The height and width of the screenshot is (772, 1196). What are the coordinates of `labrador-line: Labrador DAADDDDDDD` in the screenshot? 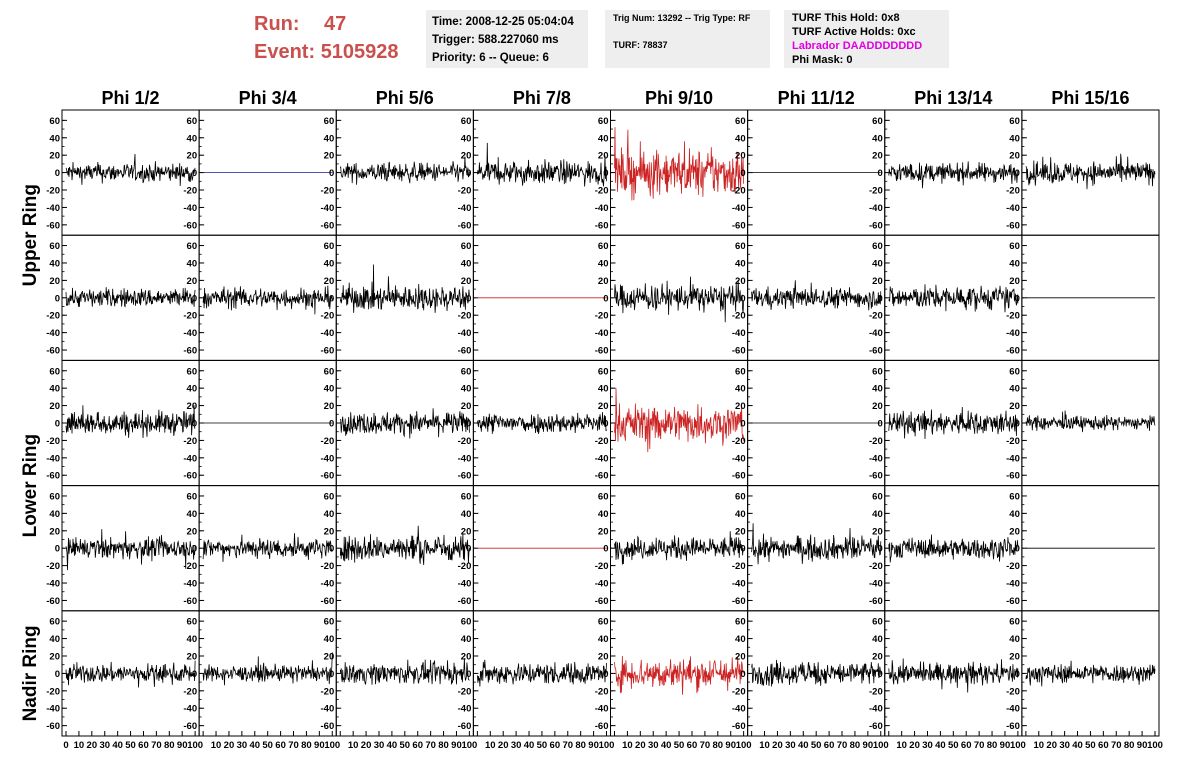 It's located at (857, 46).